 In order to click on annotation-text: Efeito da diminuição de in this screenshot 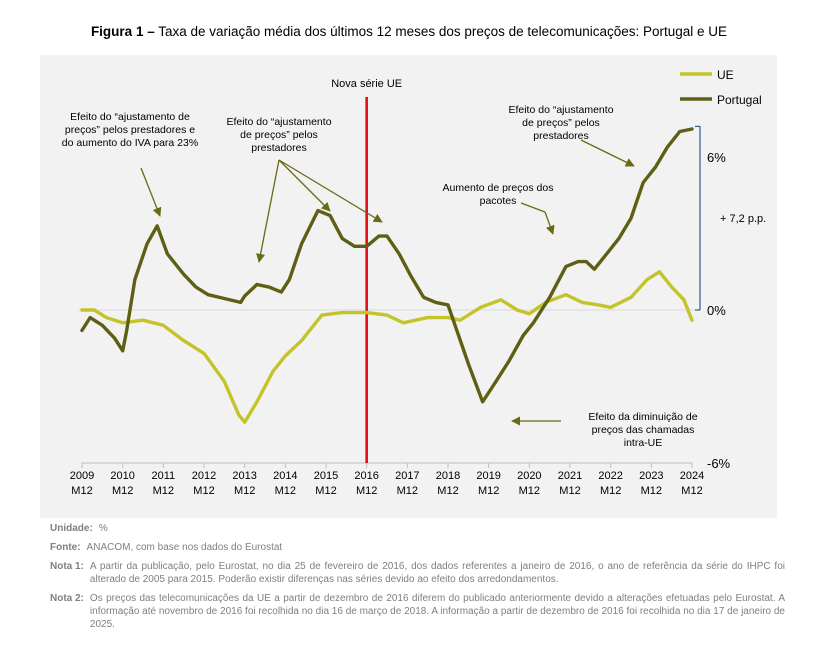, I will do `click(642, 417)`.